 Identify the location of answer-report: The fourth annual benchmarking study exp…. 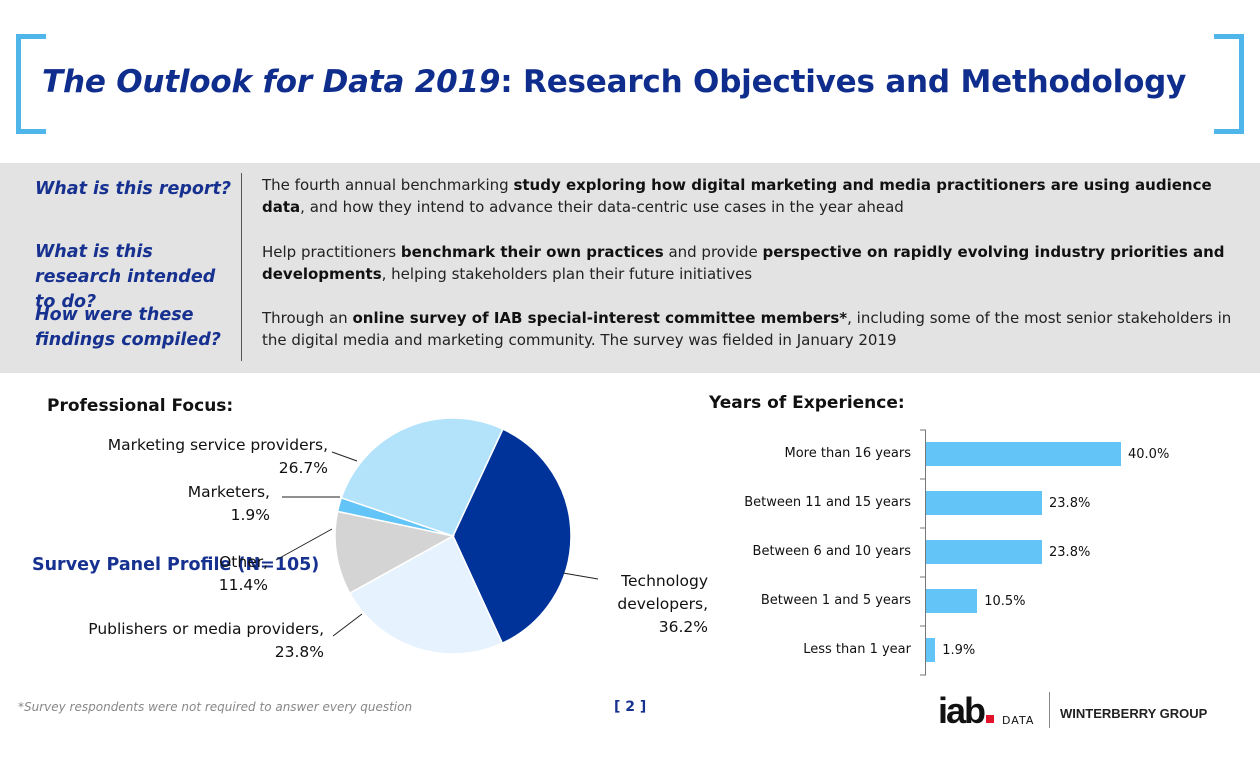
(749, 196).